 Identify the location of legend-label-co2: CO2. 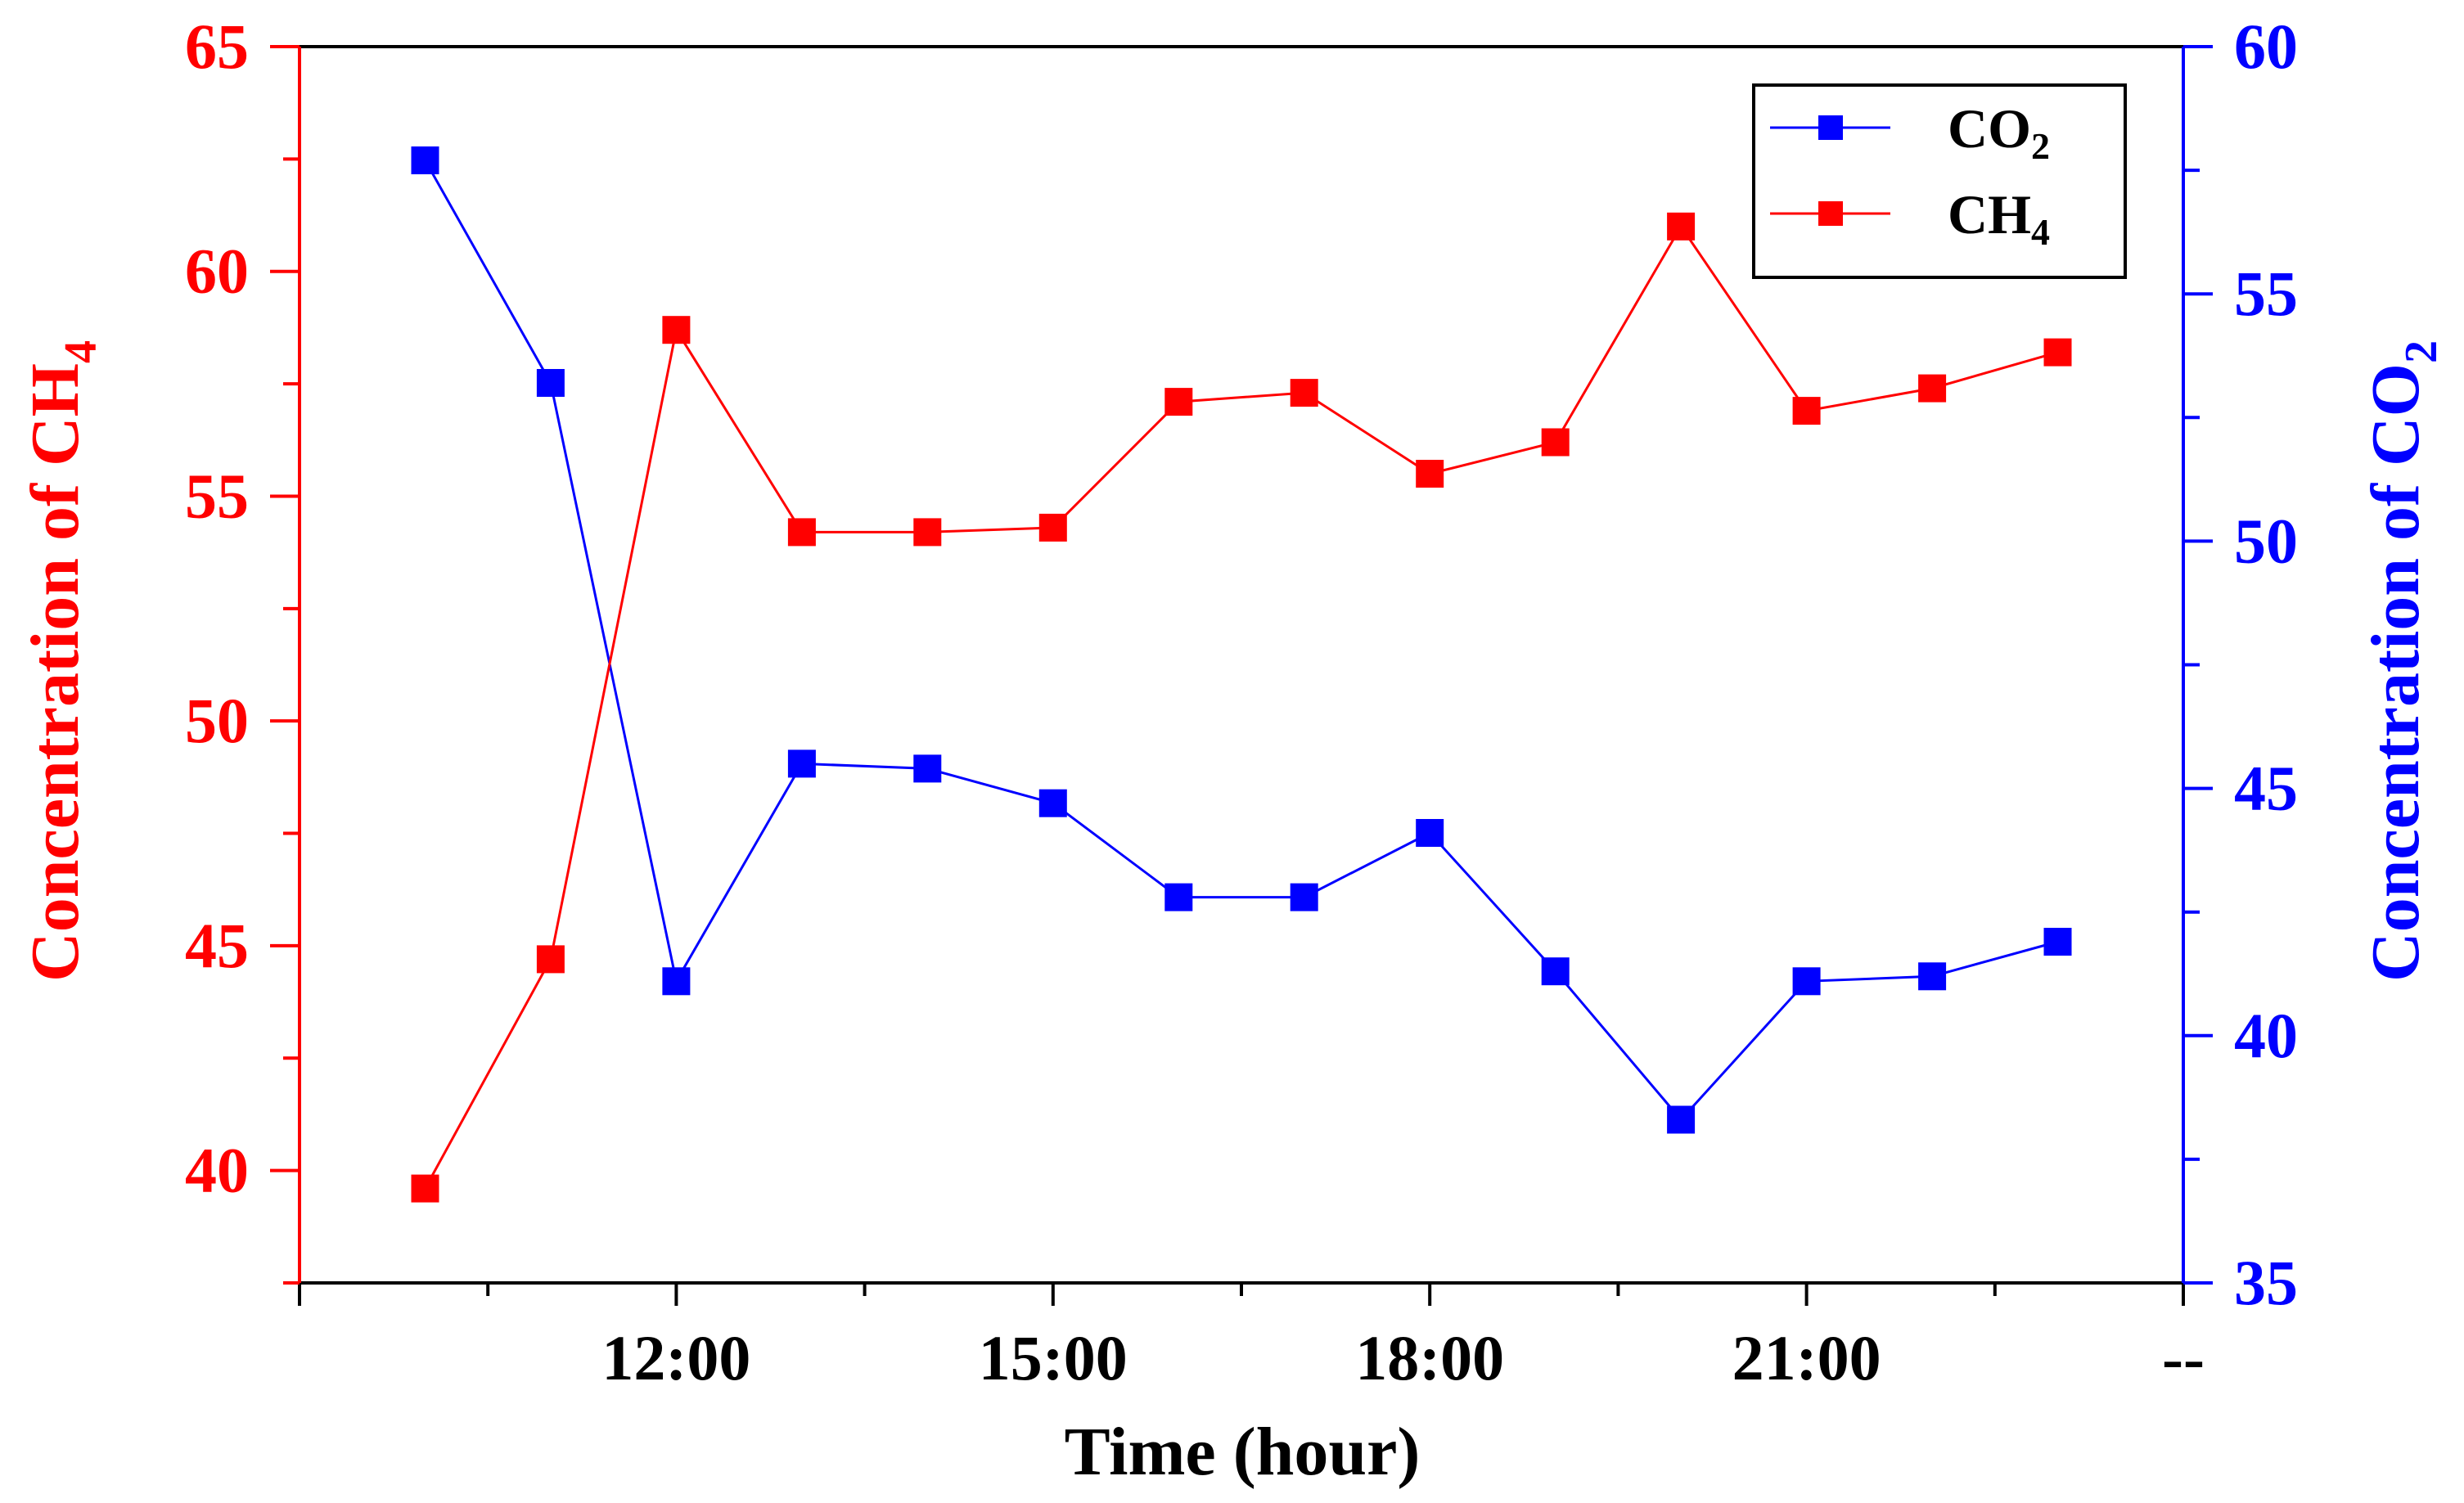
(1999, 132).